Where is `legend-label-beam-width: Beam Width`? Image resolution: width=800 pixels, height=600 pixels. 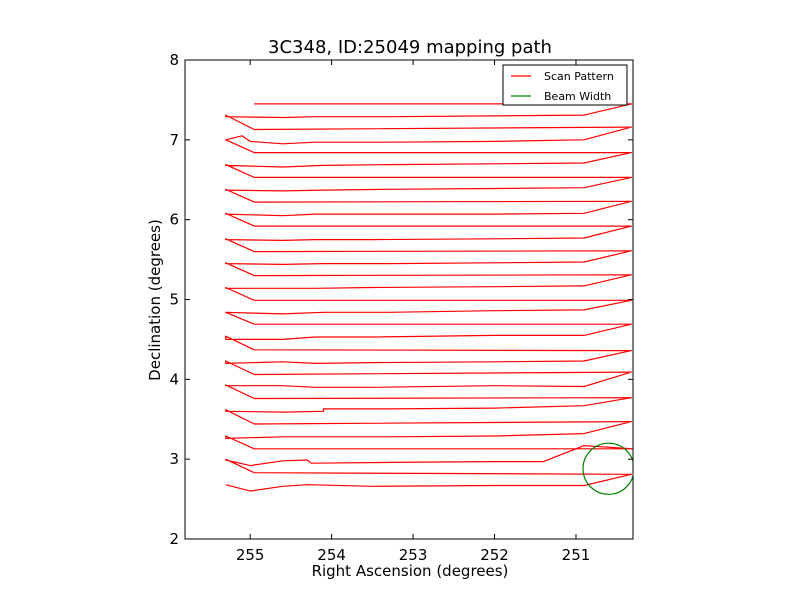 legend-label-beam-width: Beam Width is located at coordinates (577, 96).